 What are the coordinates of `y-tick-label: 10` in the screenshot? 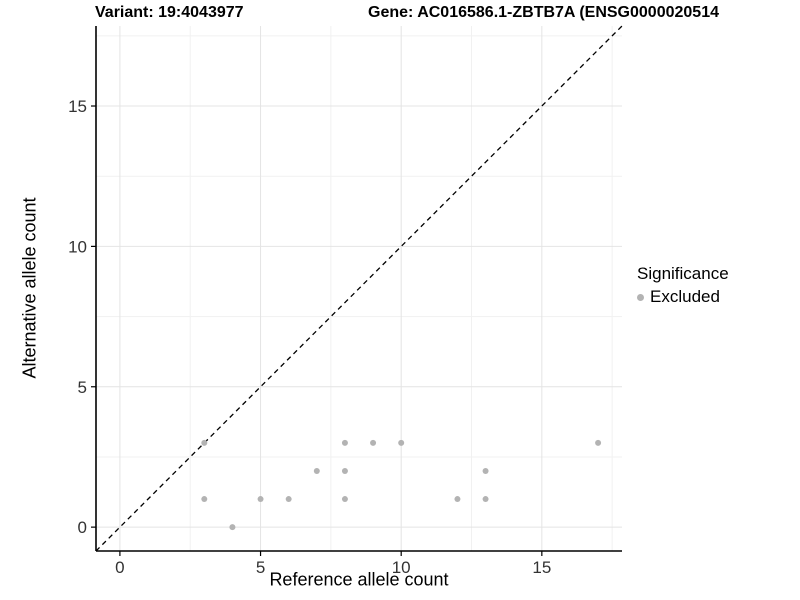 It's located at (77, 246).